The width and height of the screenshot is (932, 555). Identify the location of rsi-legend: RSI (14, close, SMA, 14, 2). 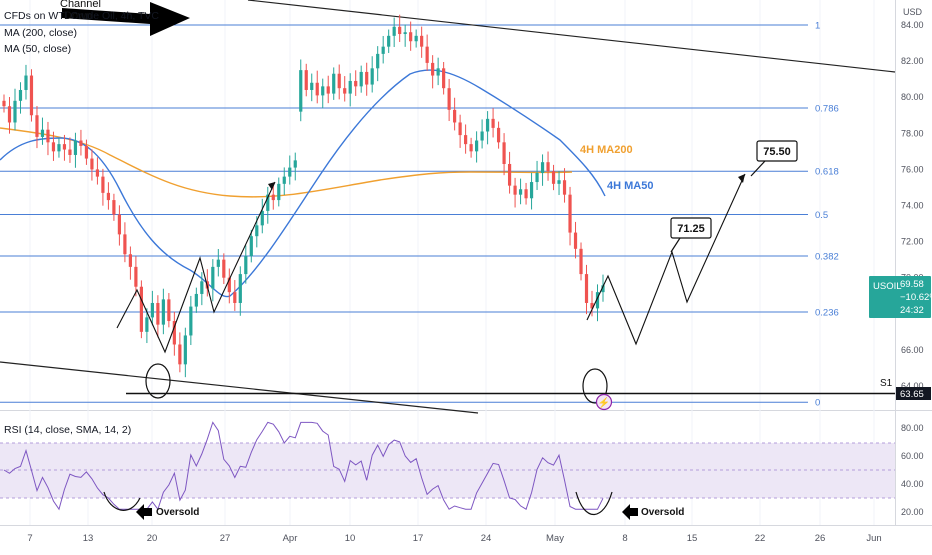
(67, 430).